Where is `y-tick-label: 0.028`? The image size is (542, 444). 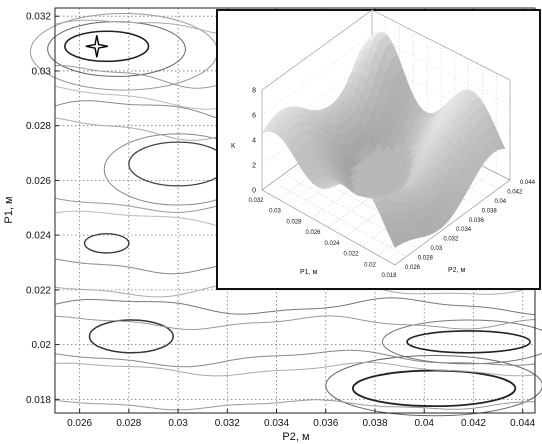
y-tick-label: 0.028 is located at coordinates (38, 126).